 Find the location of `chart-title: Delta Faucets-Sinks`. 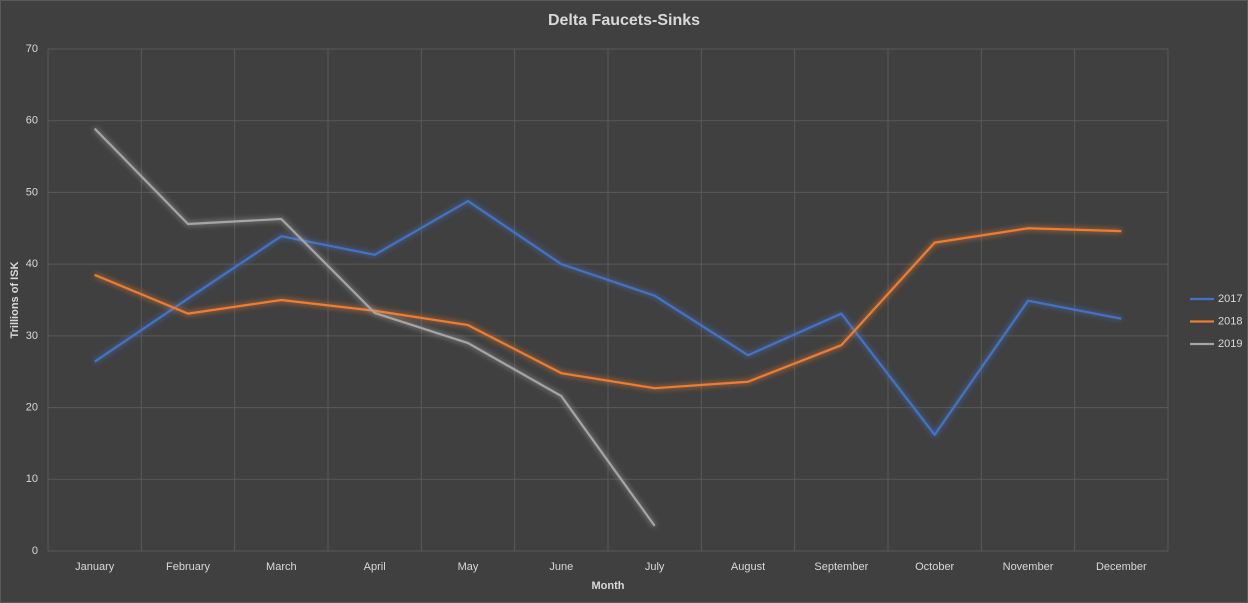

chart-title: Delta Faucets-Sinks is located at coordinates (624, 20).